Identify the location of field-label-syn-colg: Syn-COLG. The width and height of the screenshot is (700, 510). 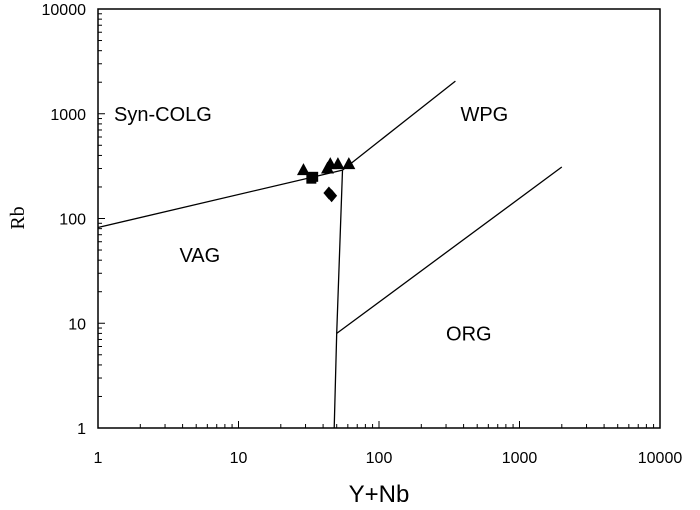
(163, 115).